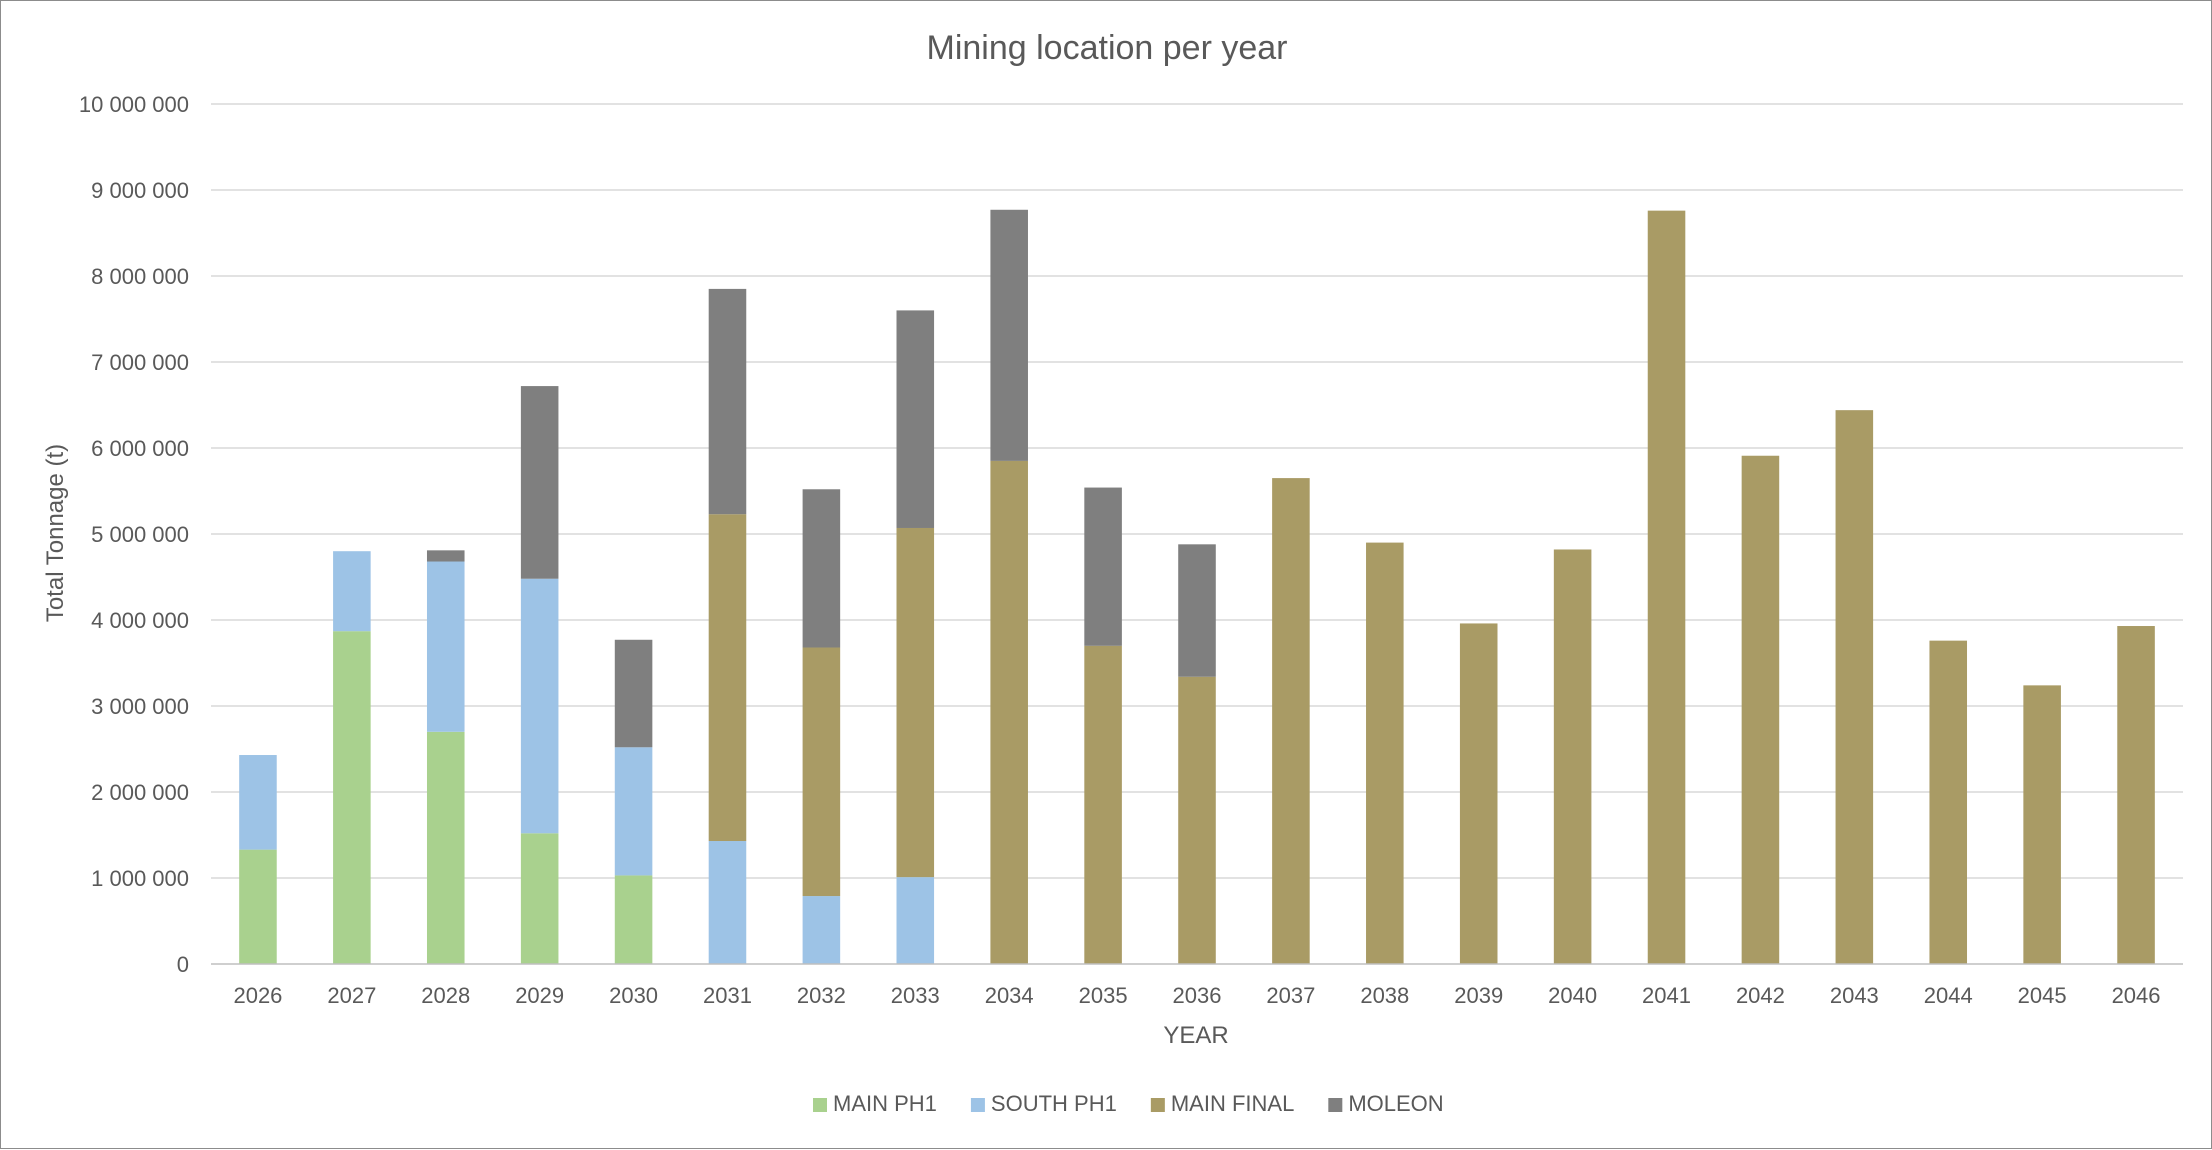 The height and width of the screenshot is (1150, 2212). What do you see at coordinates (1385, 753) in the screenshot?
I see `bar-2038-main-final` at bounding box center [1385, 753].